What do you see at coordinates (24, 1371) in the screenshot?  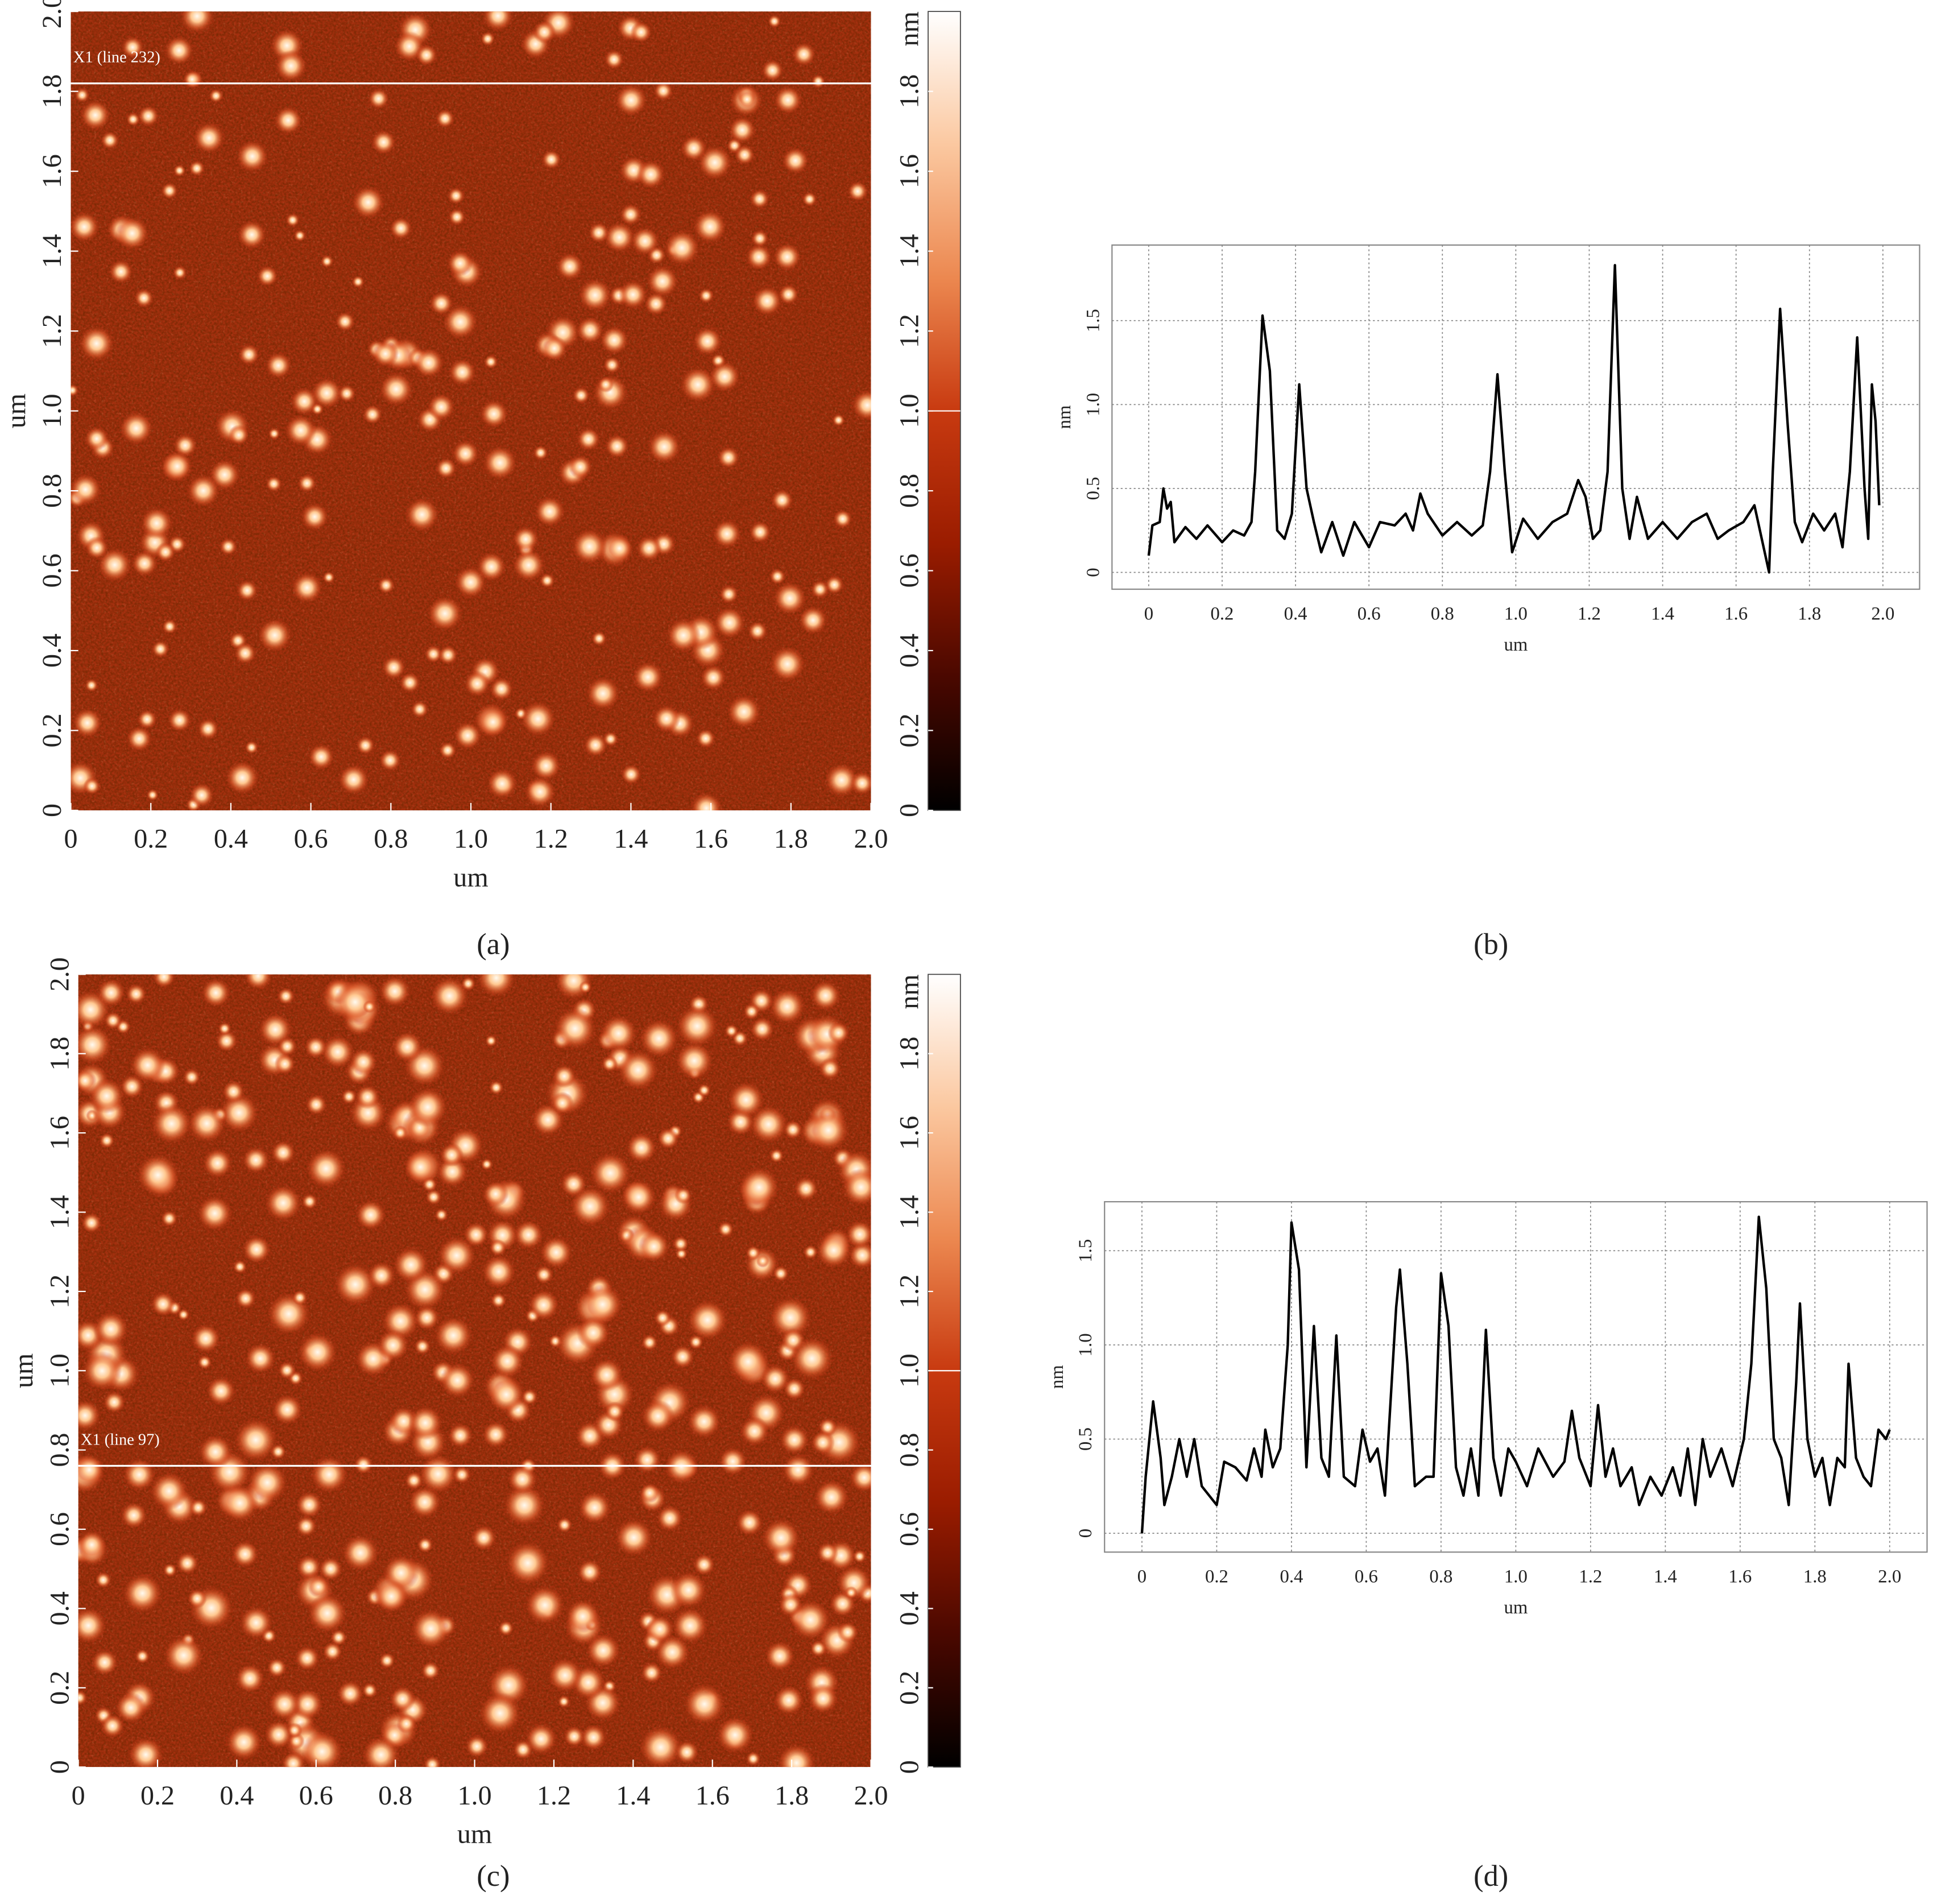 I see `y-axis-label: um` at bounding box center [24, 1371].